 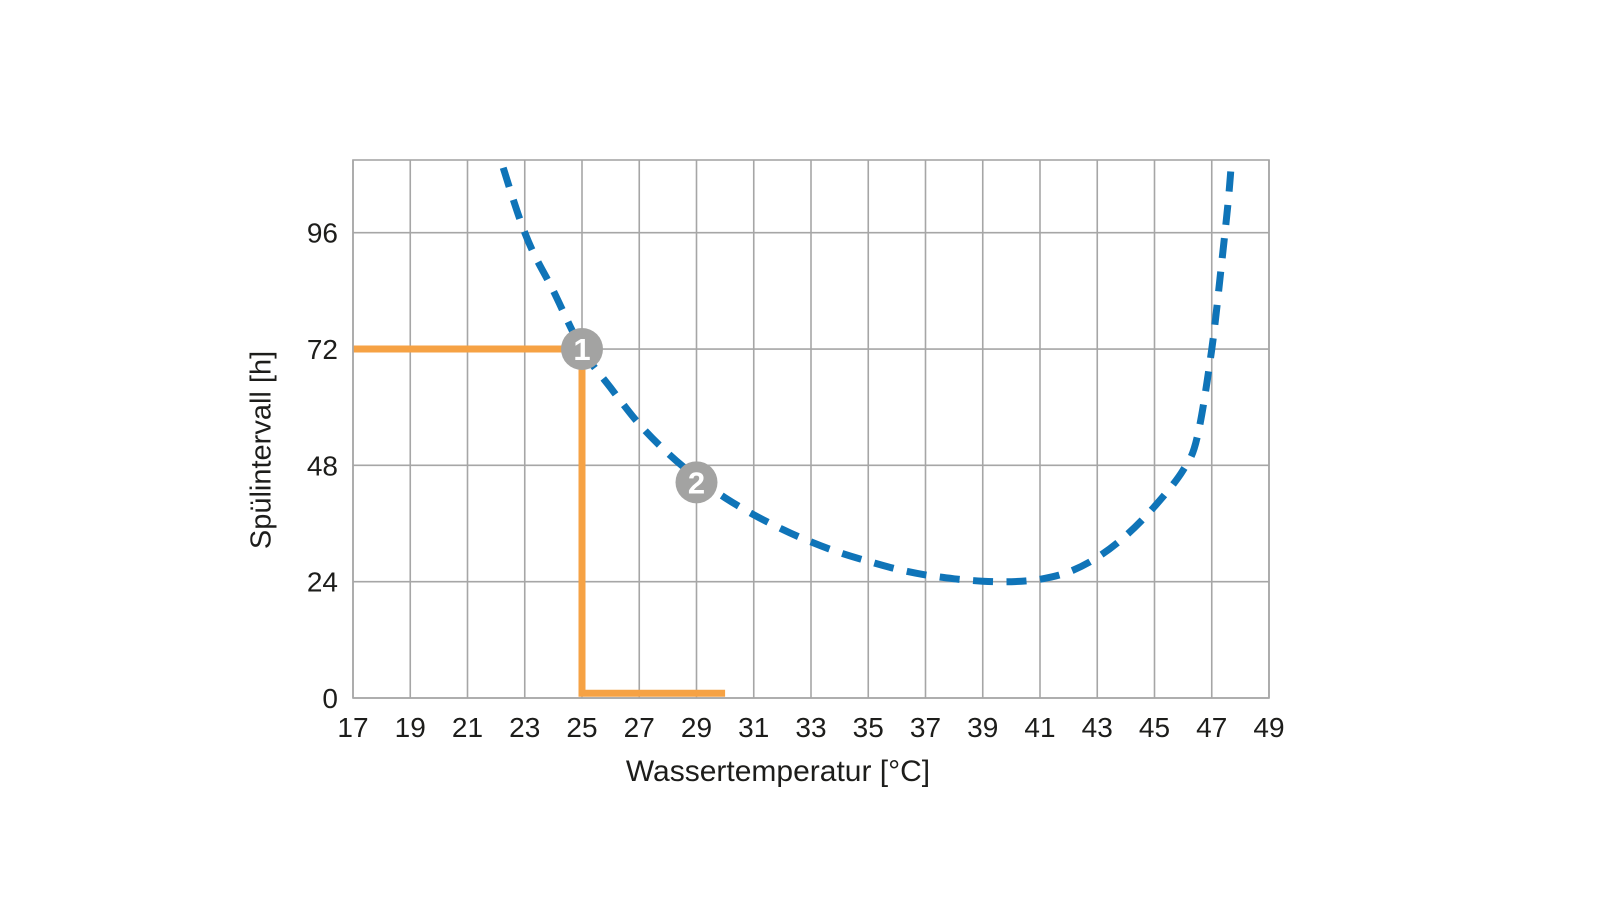 I want to click on x-tick-label-21: 21, so click(x=467, y=727).